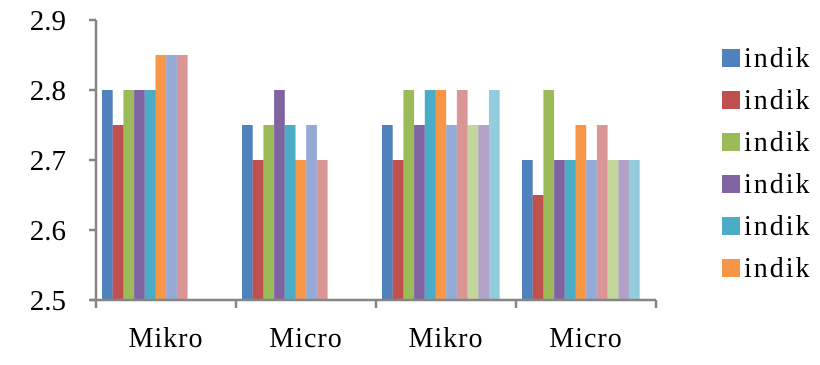  Describe the element at coordinates (48, 21) in the screenshot. I see `y-tick-label: 2.9` at that location.